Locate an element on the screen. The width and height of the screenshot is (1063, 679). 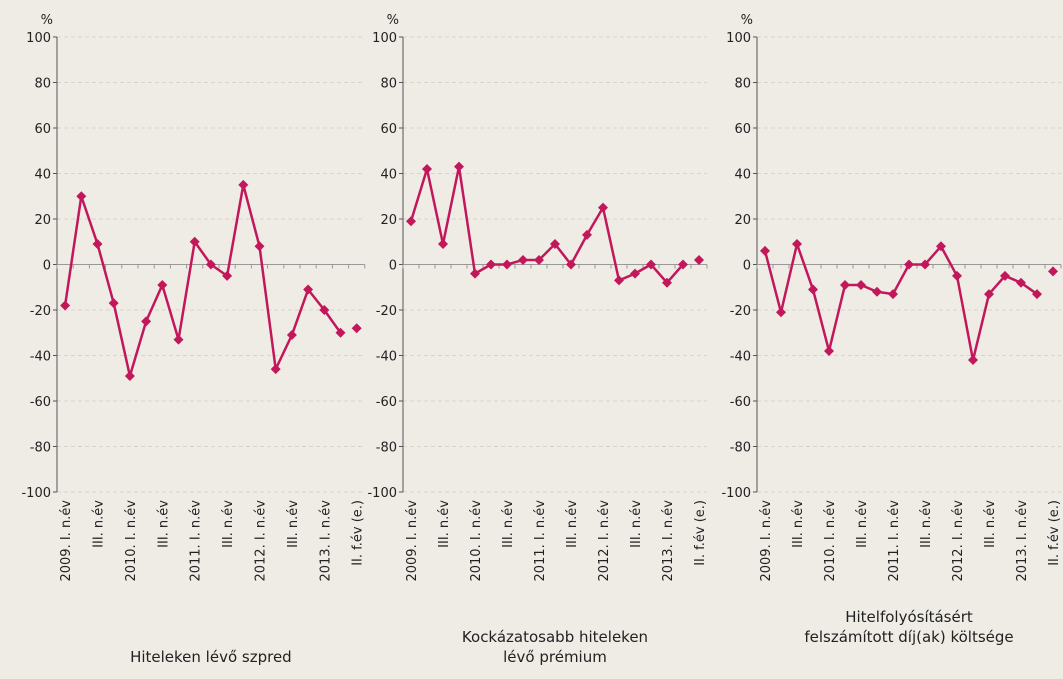
y-tick-label: 80 is located at coordinates (388, 84).